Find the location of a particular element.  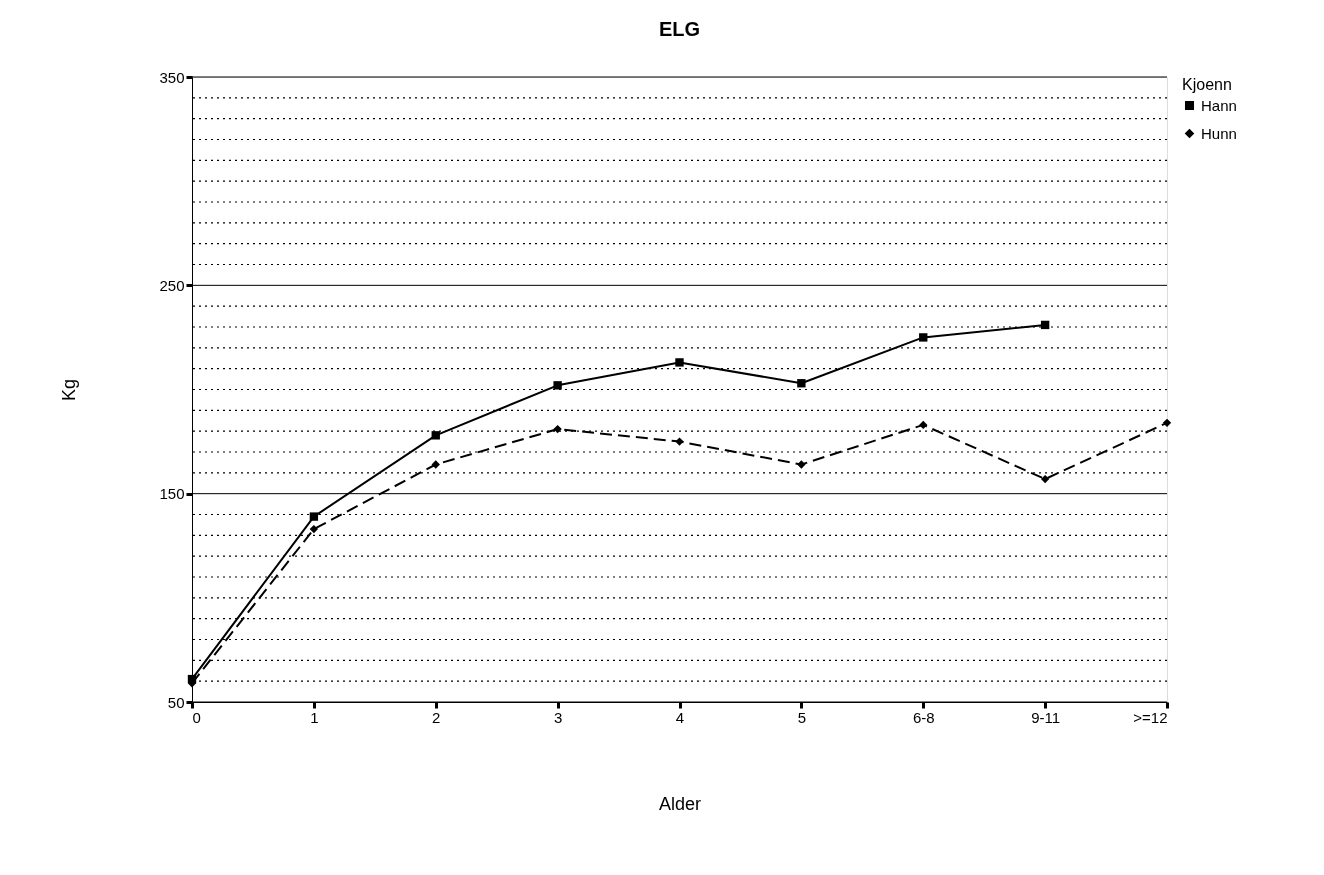

x-tick-label: 2 is located at coordinates (436, 717).